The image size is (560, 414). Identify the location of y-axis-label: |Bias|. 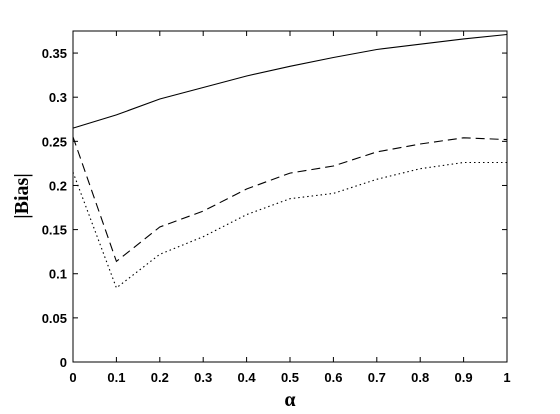
(22, 196).